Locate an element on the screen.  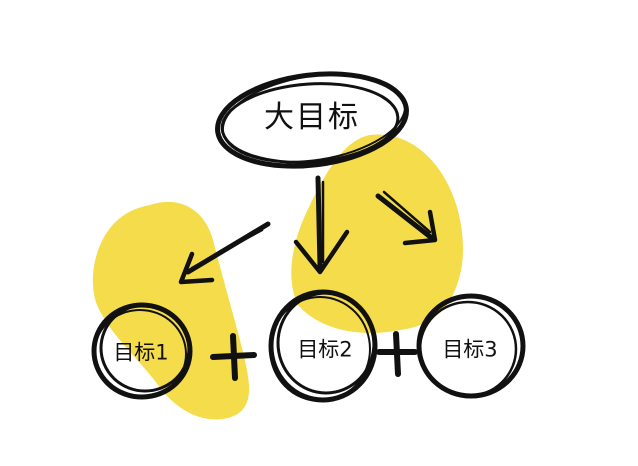
arrow-to-goal2 is located at coordinates (321, 225).